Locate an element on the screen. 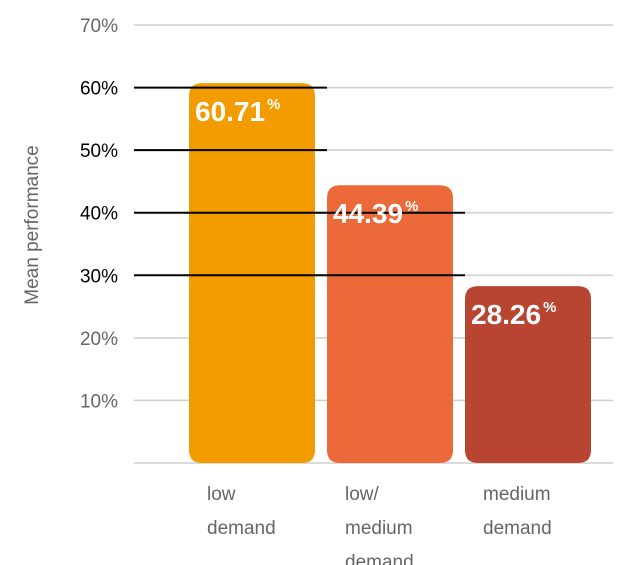 This screenshot has height=565, width=627. y-tick-labels: 10% 20% 30% 40% 50% 60% 70% is located at coordinates (99, 214).